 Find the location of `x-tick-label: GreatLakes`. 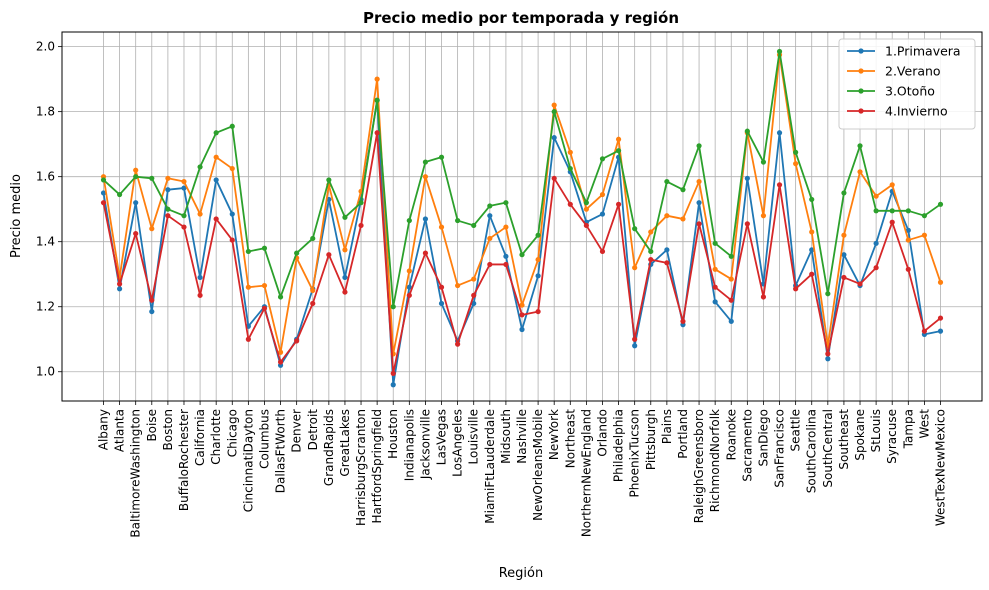

x-tick-label: GreatLakes is located at coordinates (345, 443).